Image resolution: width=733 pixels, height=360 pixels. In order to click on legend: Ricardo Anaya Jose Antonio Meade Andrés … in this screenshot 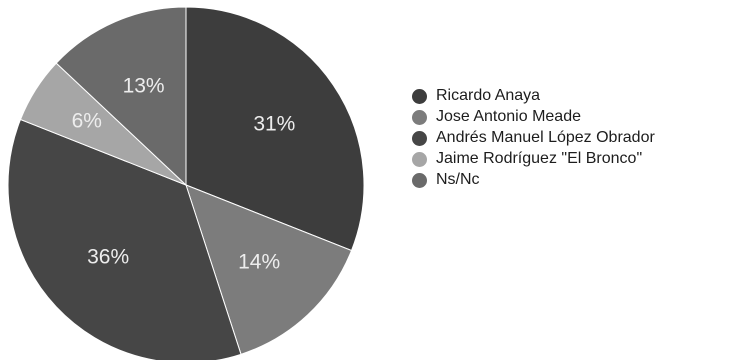, I will do `click(533, 138)`.